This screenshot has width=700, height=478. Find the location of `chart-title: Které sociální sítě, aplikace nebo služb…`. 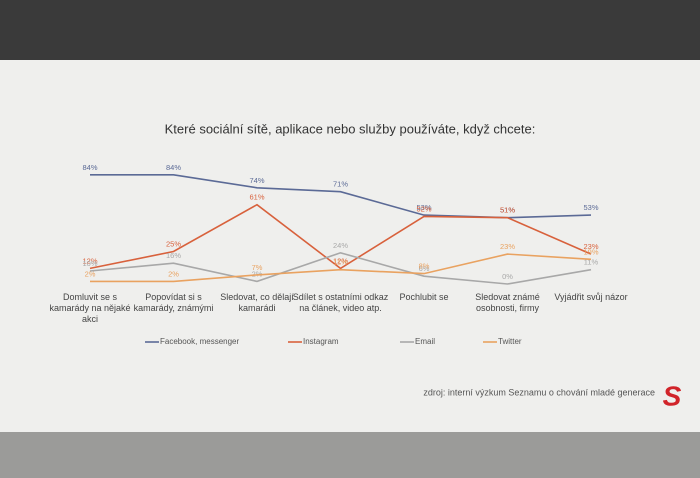

chart-title: Které sociální sítě, aplikace nebo služb… is located at coordinates (350, 128).